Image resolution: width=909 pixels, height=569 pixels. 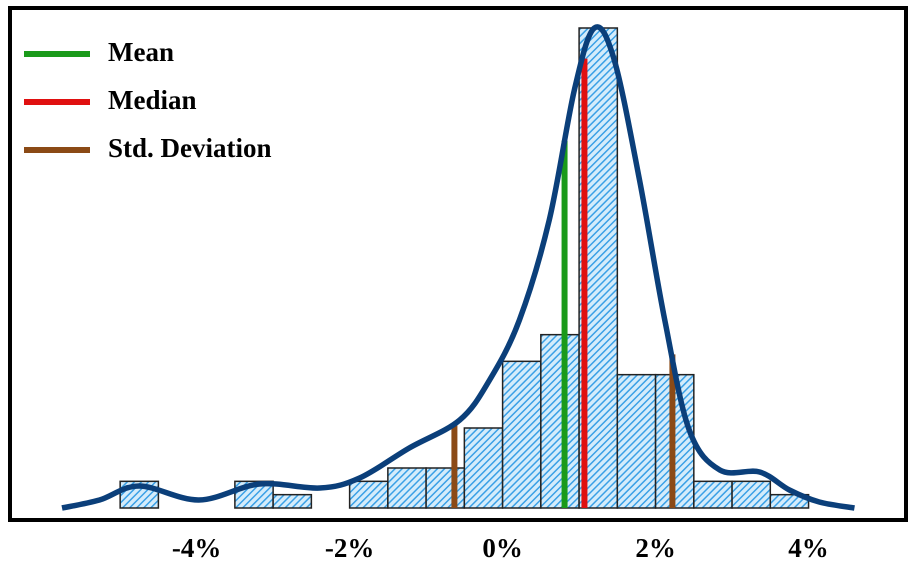 I want to click on legend-label: Mean, so click(x=141, y=52).